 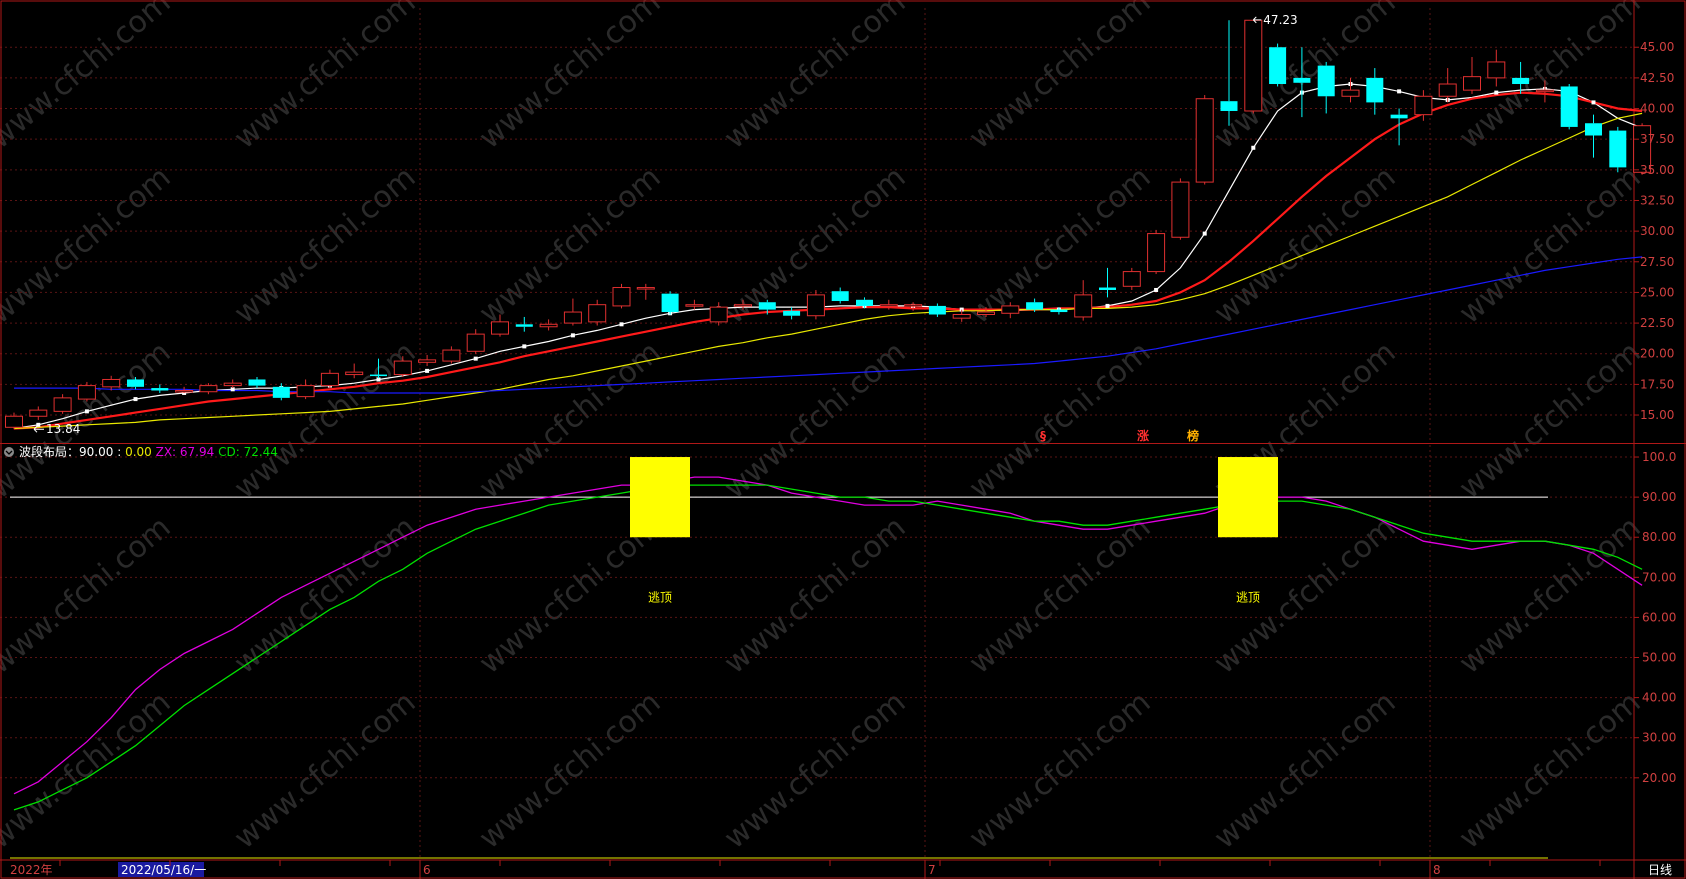 What do you see at coordinates (1193, 435) in the screenshot?
I see `price-marker: 榜` at bounding box center [1193, 435].